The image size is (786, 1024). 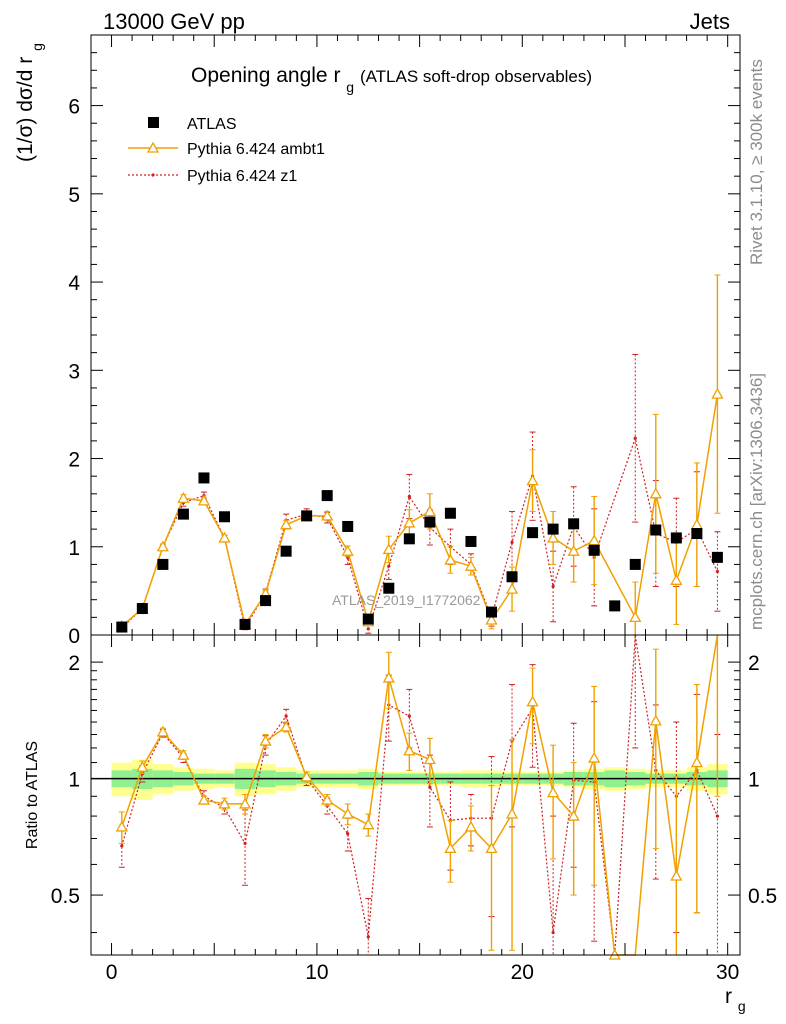 I want to click on legend-atlas-marker, so click(x=153, y=122).